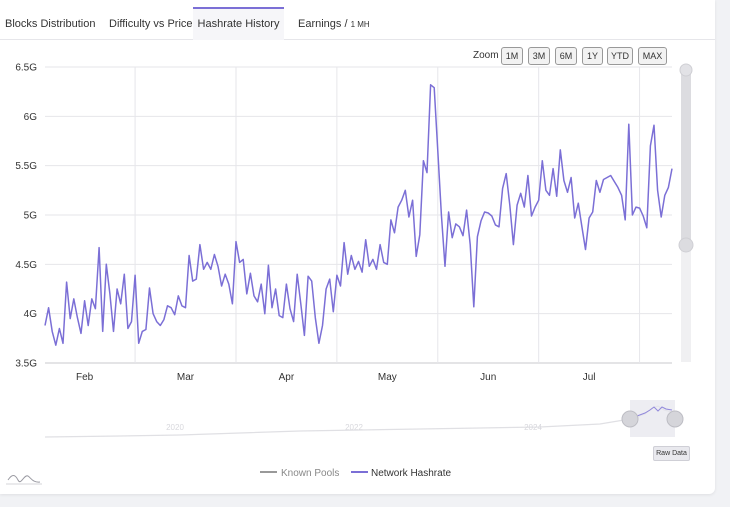 This screenshot has height=507, width=730. Describe the element at coordinates (589, 377) in the screenshot. I see `x-tick-label: Jul` at that location.